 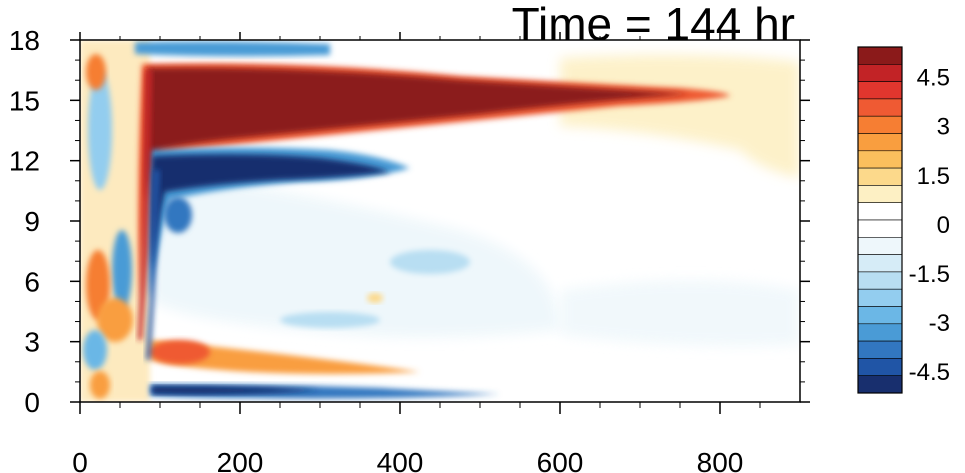 What do you see at coordinates (680, 313) in the screenshot?
I see `field-light-cold-right` at bounding box center [680, 313].